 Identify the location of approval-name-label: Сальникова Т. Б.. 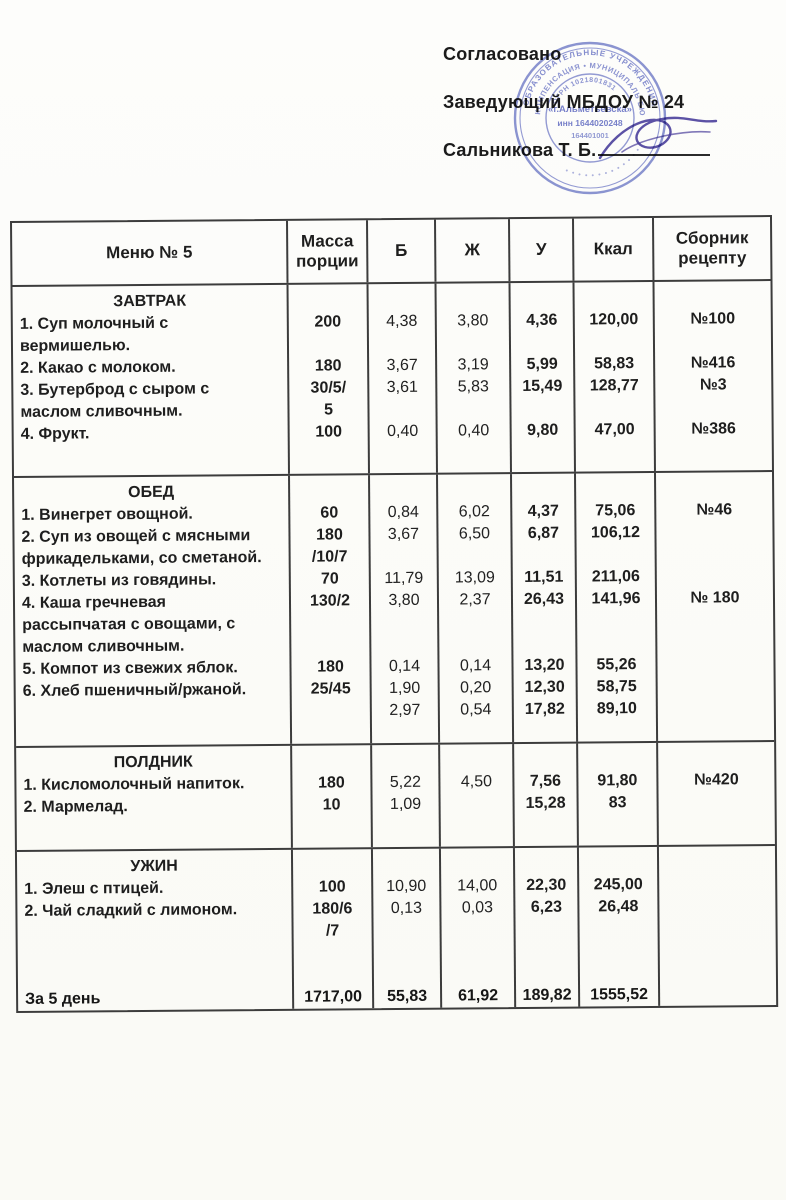
(520, 150).